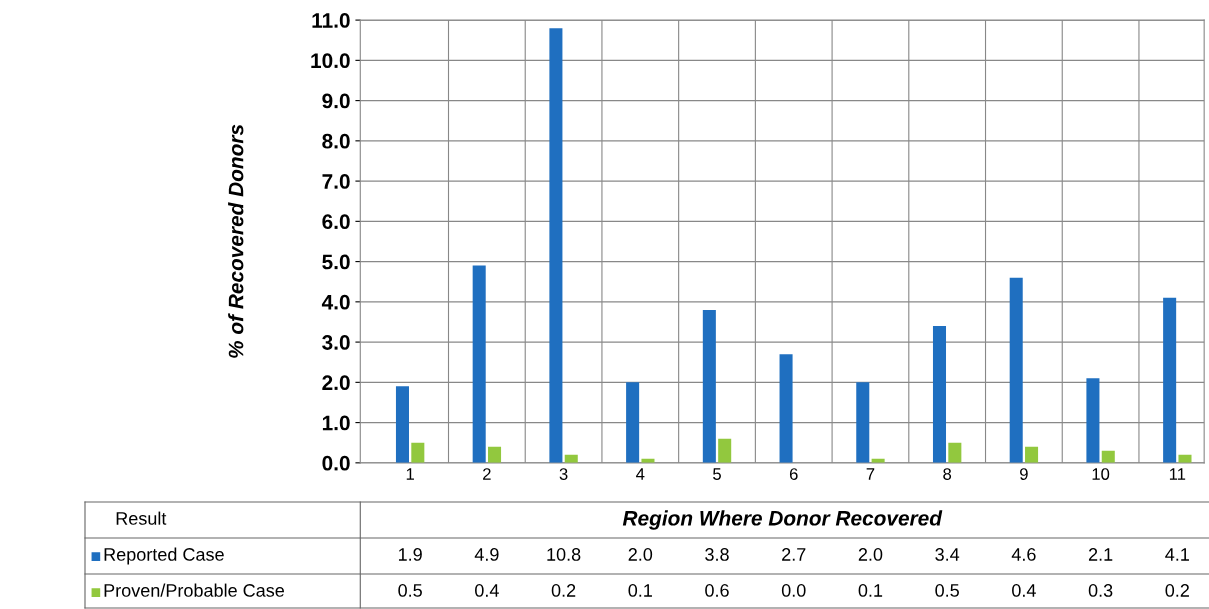 The width and height of the screenshot is (1209, 609). What do you see at coordinates (336, 181) in the screenshot?
I see `y-tick-label: 7.0` at bounding box center [336, 181].